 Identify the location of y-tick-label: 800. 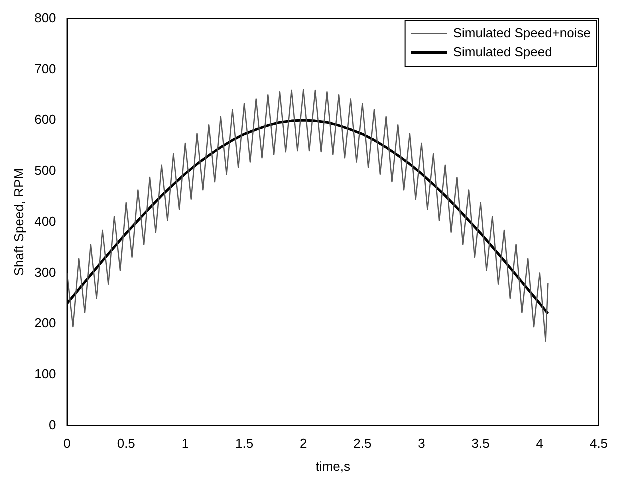
(45, 18).